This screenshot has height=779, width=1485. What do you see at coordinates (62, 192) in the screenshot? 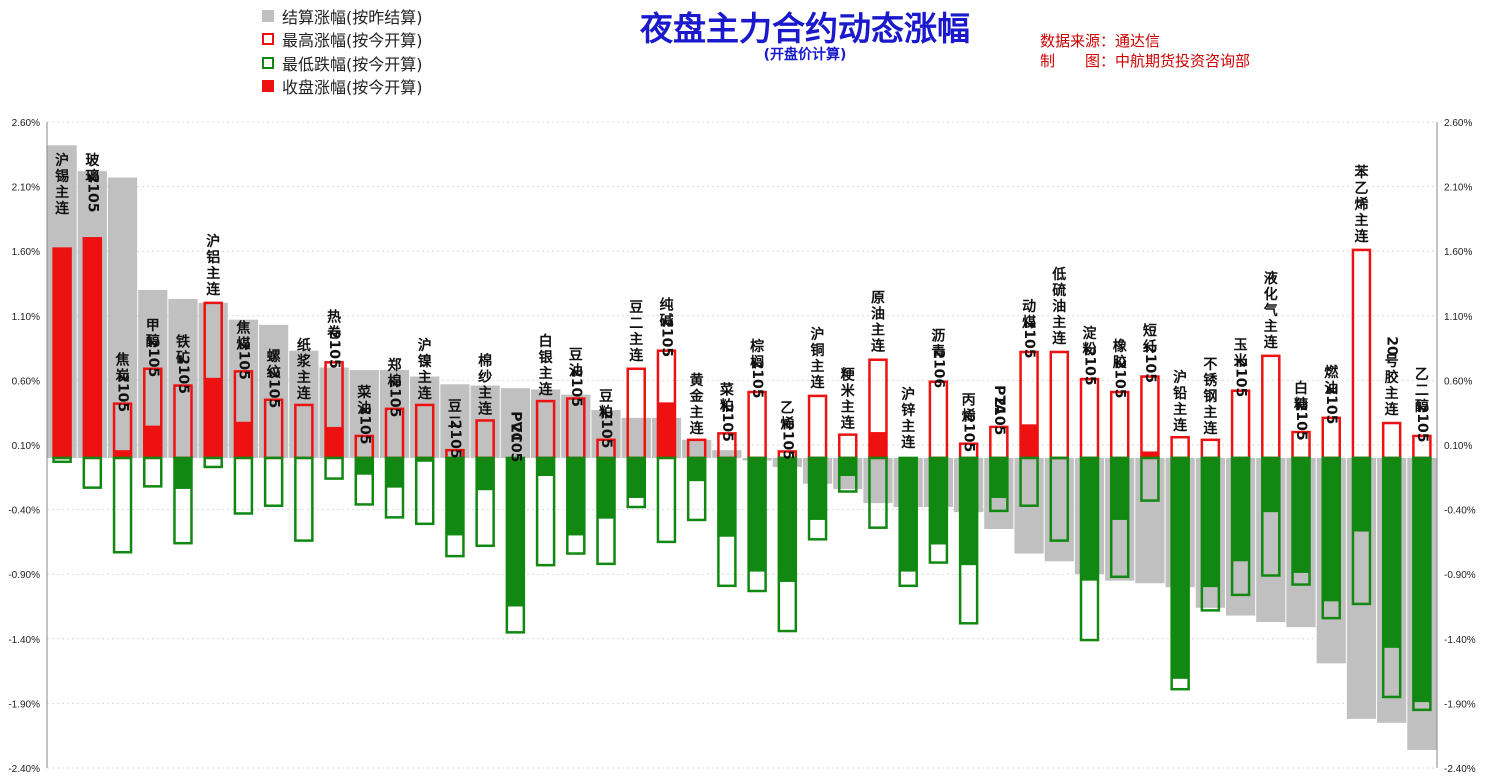
I see `category-label-0: 主` at bounding box center [62, 192].